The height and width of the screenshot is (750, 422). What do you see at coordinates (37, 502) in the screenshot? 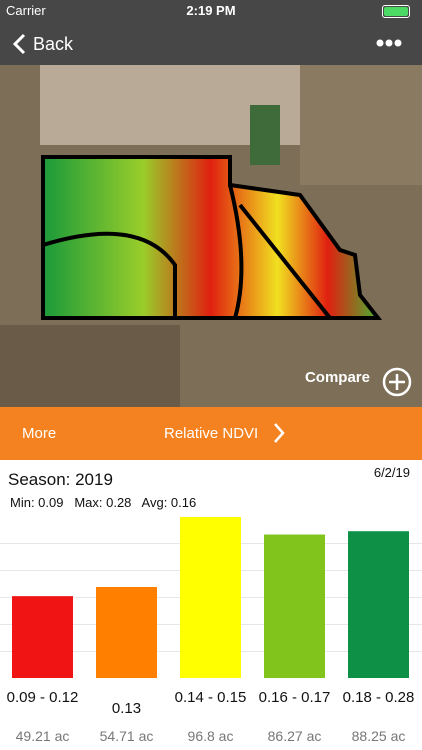
I see `min: Min: 0.09` at bounding box center [37, 502].